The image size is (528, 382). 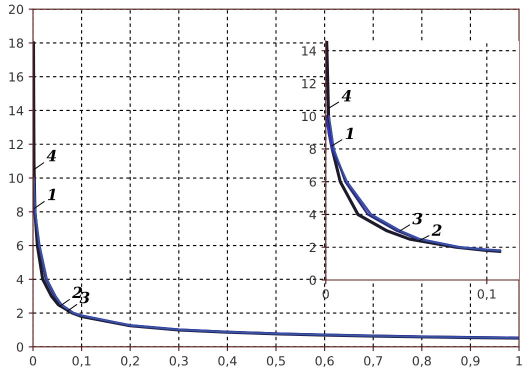 I want to click on y-tick-label: 20, so click(x=16, y=9).